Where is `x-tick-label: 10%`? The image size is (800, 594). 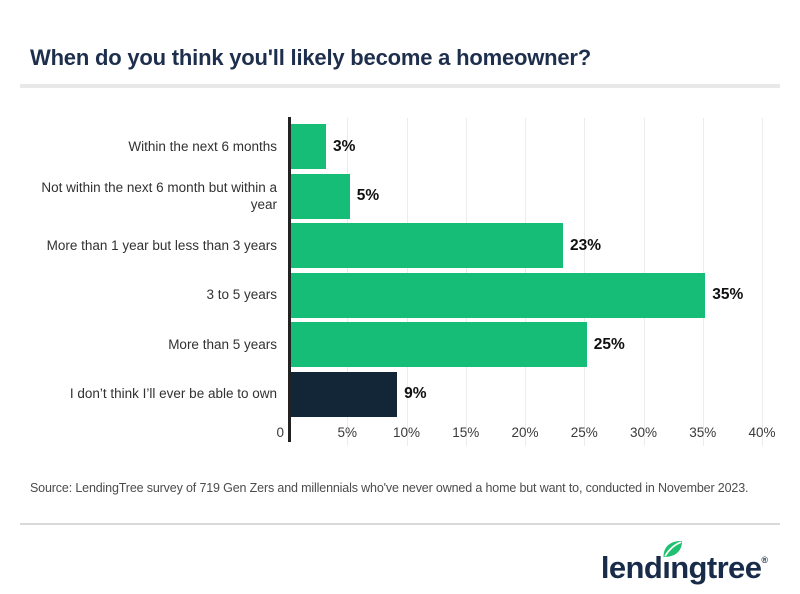
x-tick-label: 10% is located at coordinates (406, 432).